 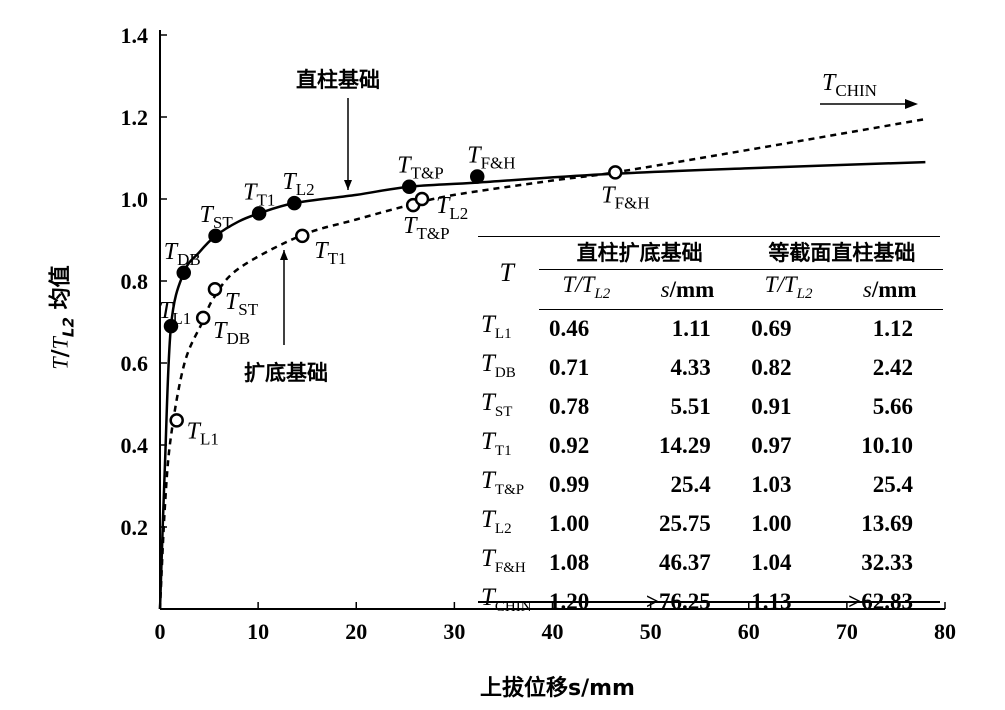 What do you see at coordinates (847, 631) in the screenshot?
I see `x-tick-label: 70` at bounding box center [847, 631].